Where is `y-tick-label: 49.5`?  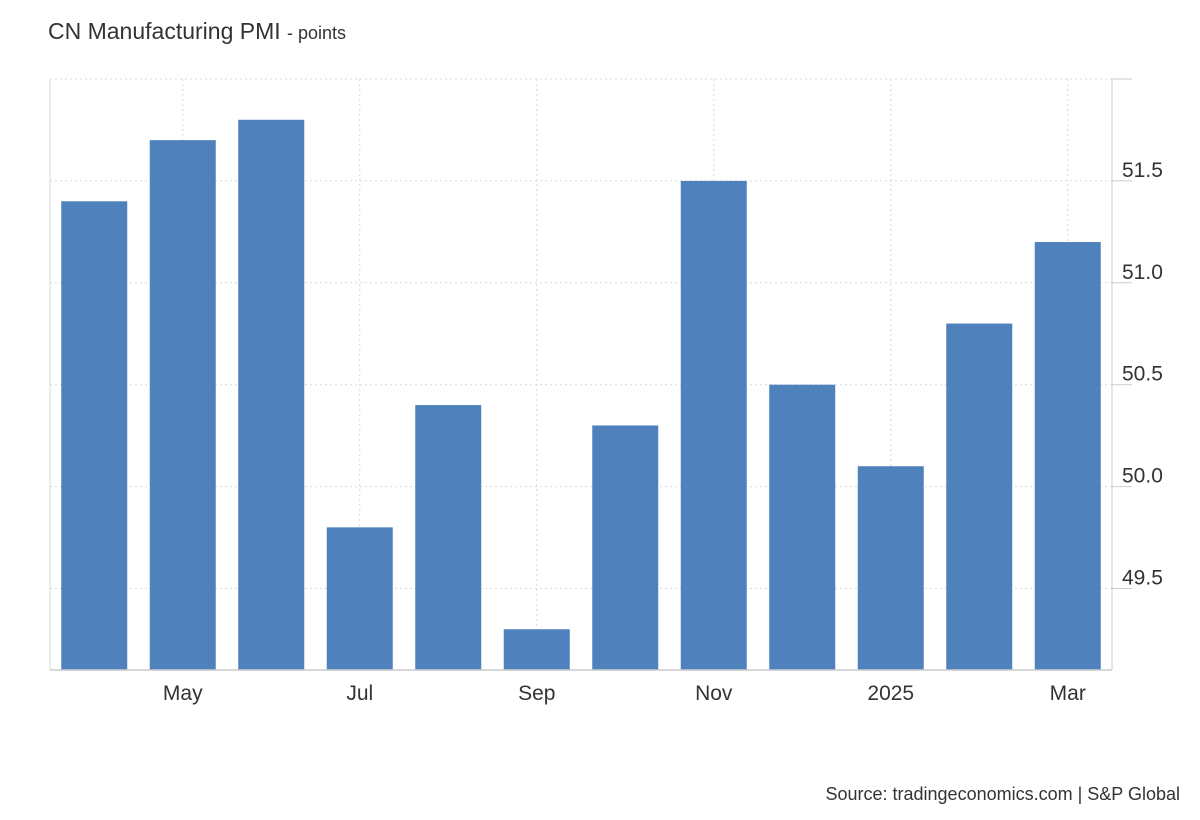
y-tick-label: 49.5 is located at coordinates (1142, 577).